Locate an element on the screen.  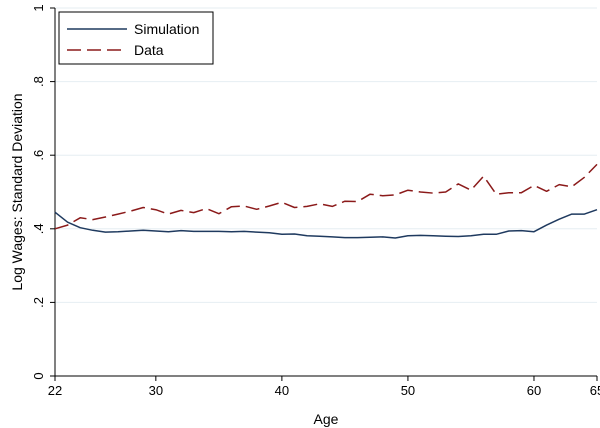
y-tick-label: .8 is located at coordinates (38, 81).